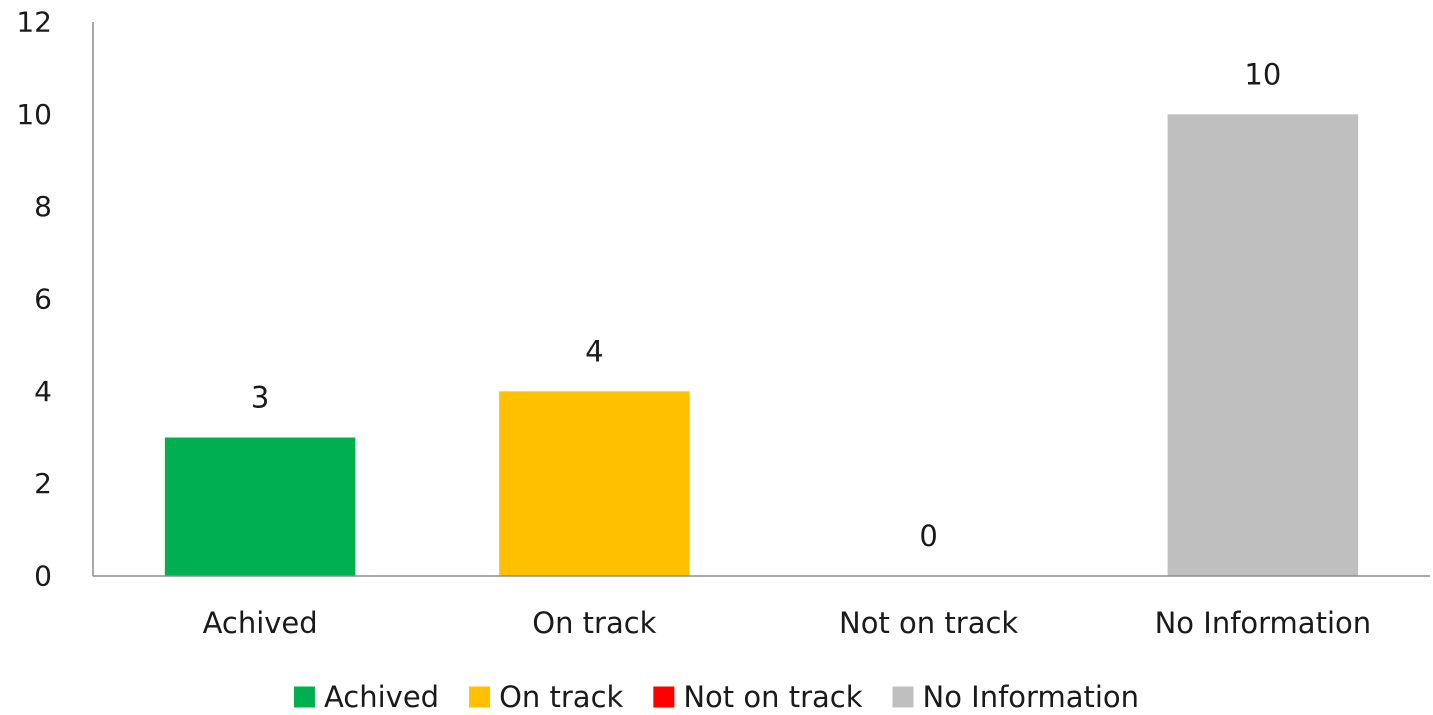 The width and height of the screenshot is (1433, 715). Describe the element at coordinates (1263, 623) in the screenshot. I see `x-tick-label-no-information: No Information` at that location.